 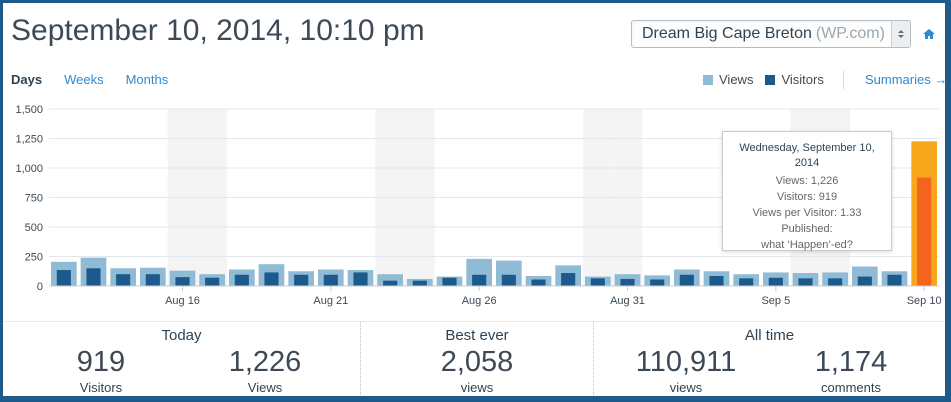 I want to click on site-selector: Dream Big Cape Breton (WP.com), so click(x=771, y=34).